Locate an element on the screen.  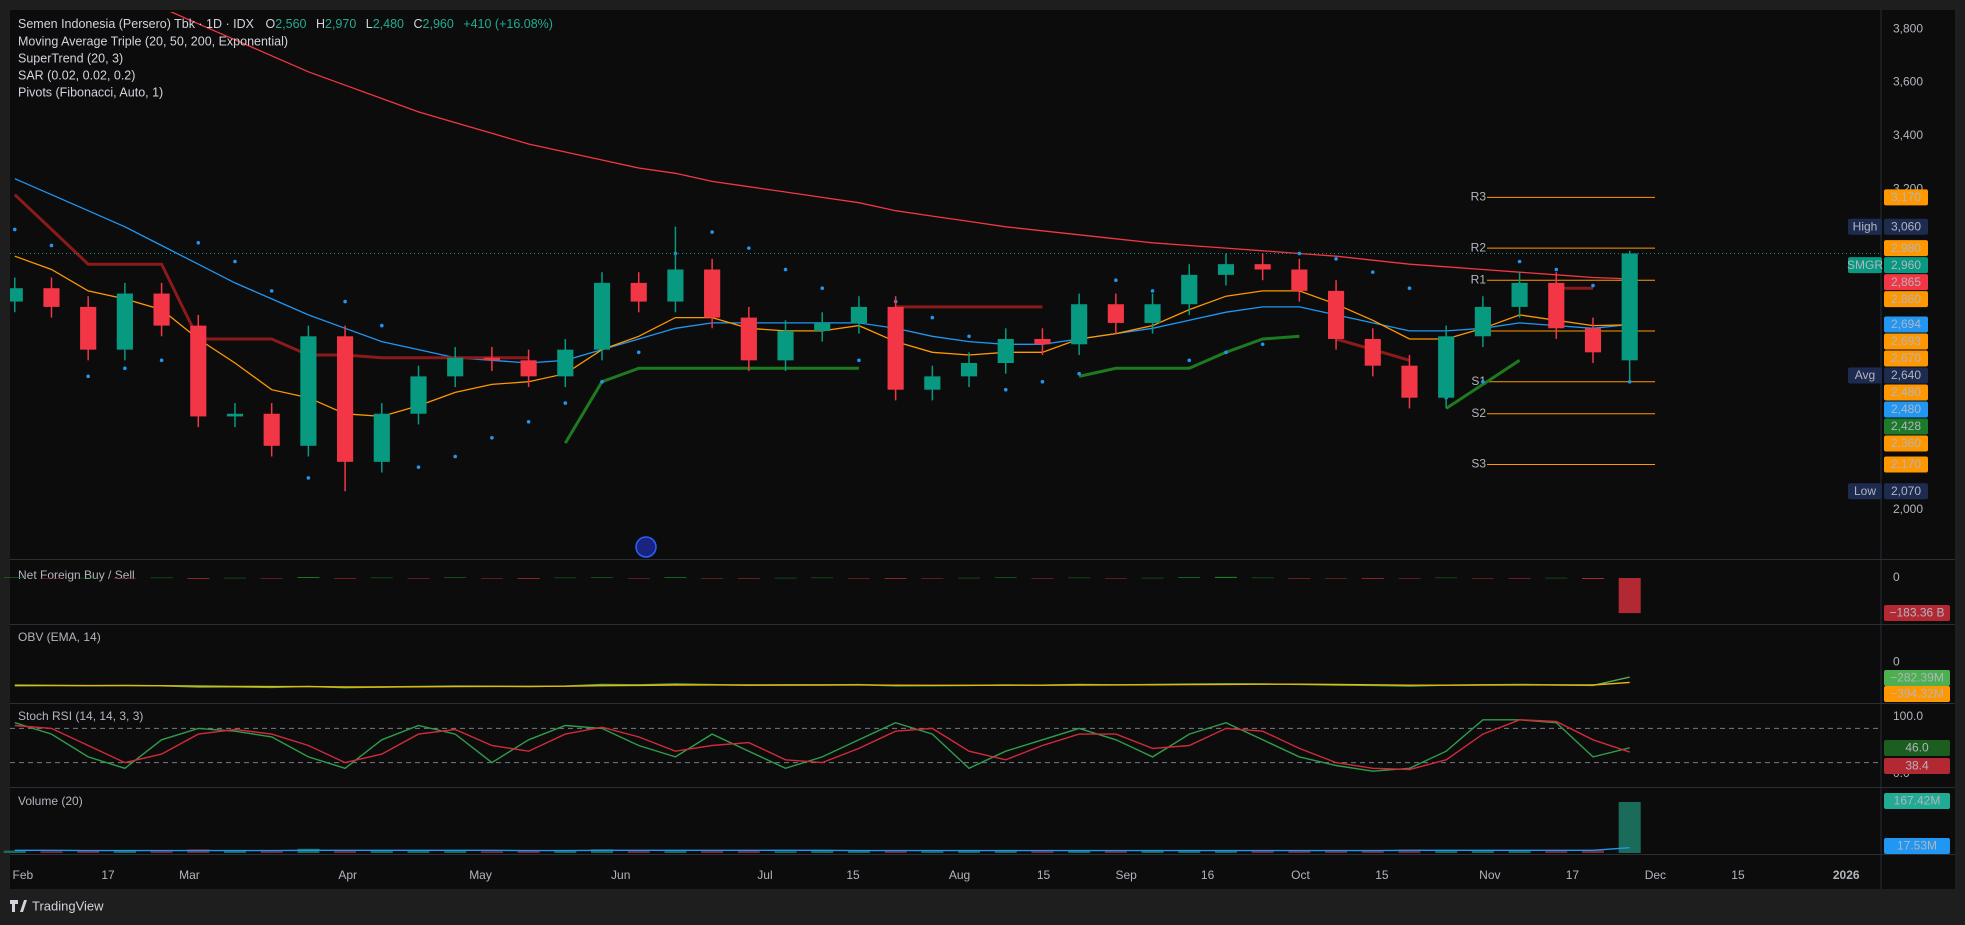
price-tag is located at coordinates (1865, 226).